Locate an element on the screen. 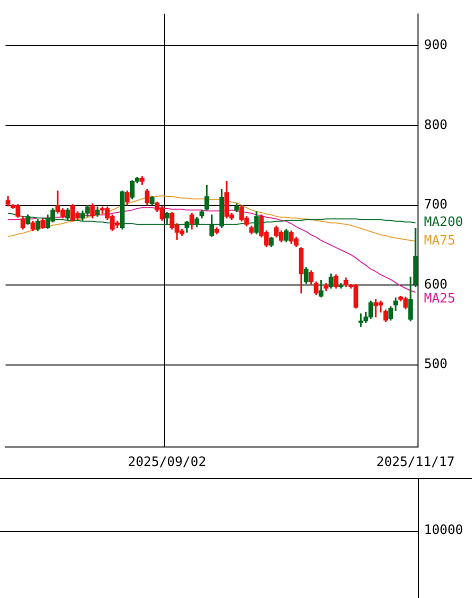 This screenshot has height=598, width=472. y-tick-label: 700 is located at coordinates (436, 205).